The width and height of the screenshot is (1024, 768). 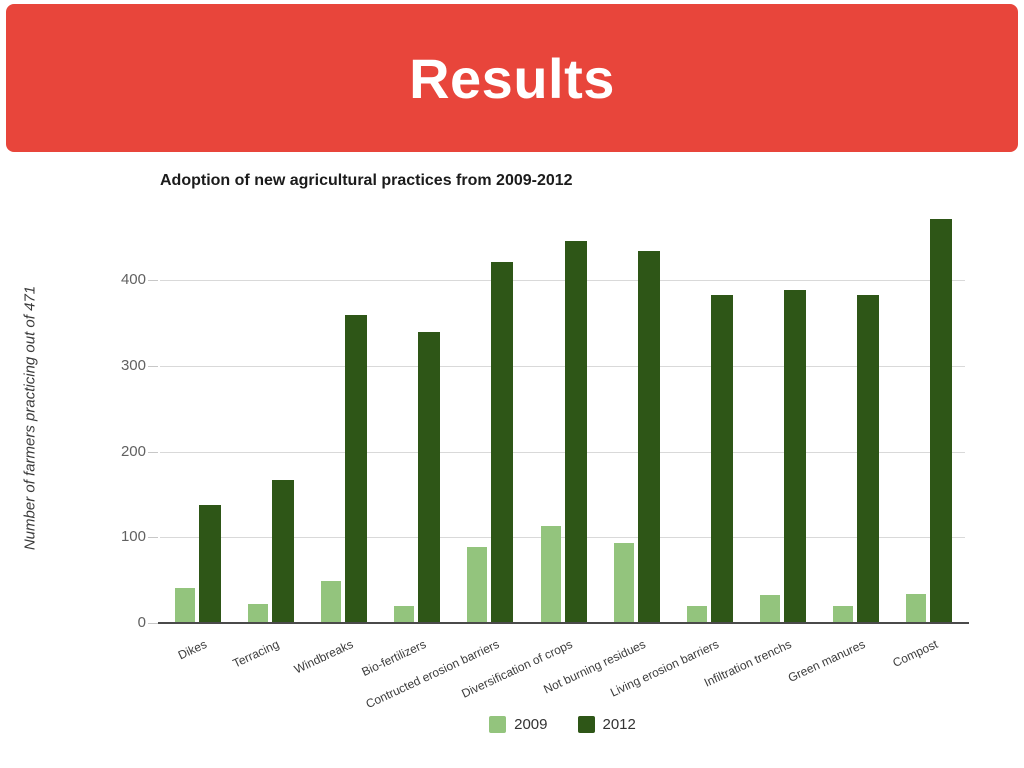 What do you see at coordinates (133, 280) in the screenshot?
I see `y-tick-label-400: 400` at bounding box center [133, 280].